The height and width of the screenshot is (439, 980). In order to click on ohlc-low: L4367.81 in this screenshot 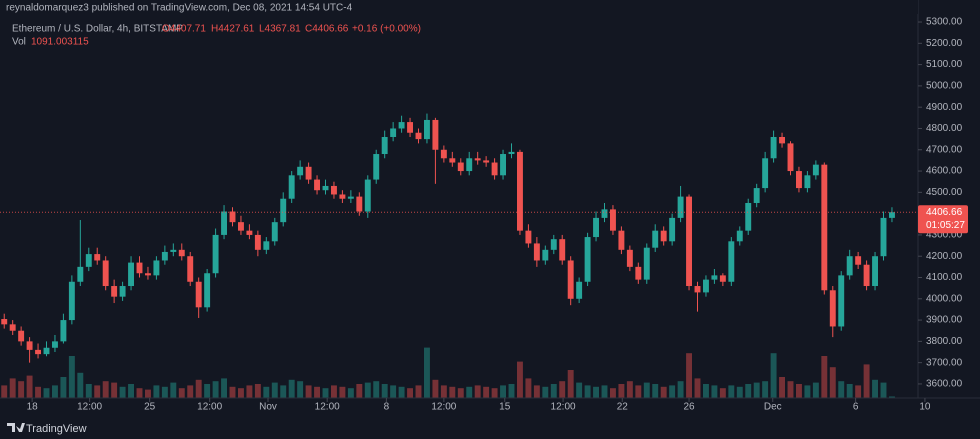, I will do `click(280, 29)`.